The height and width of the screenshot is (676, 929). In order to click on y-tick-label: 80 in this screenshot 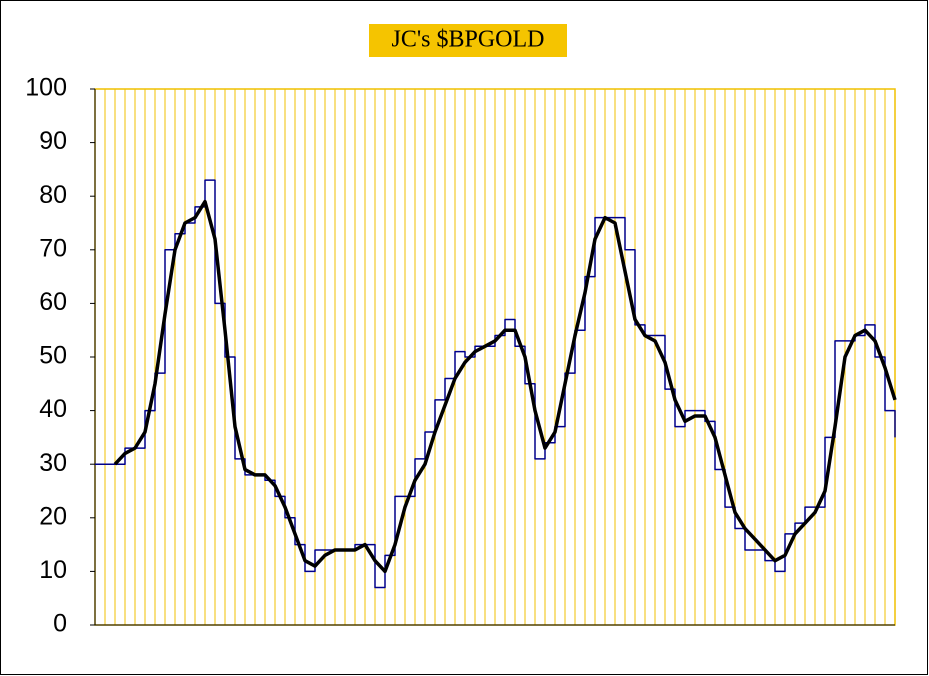, I will do `click(53, 195)`.